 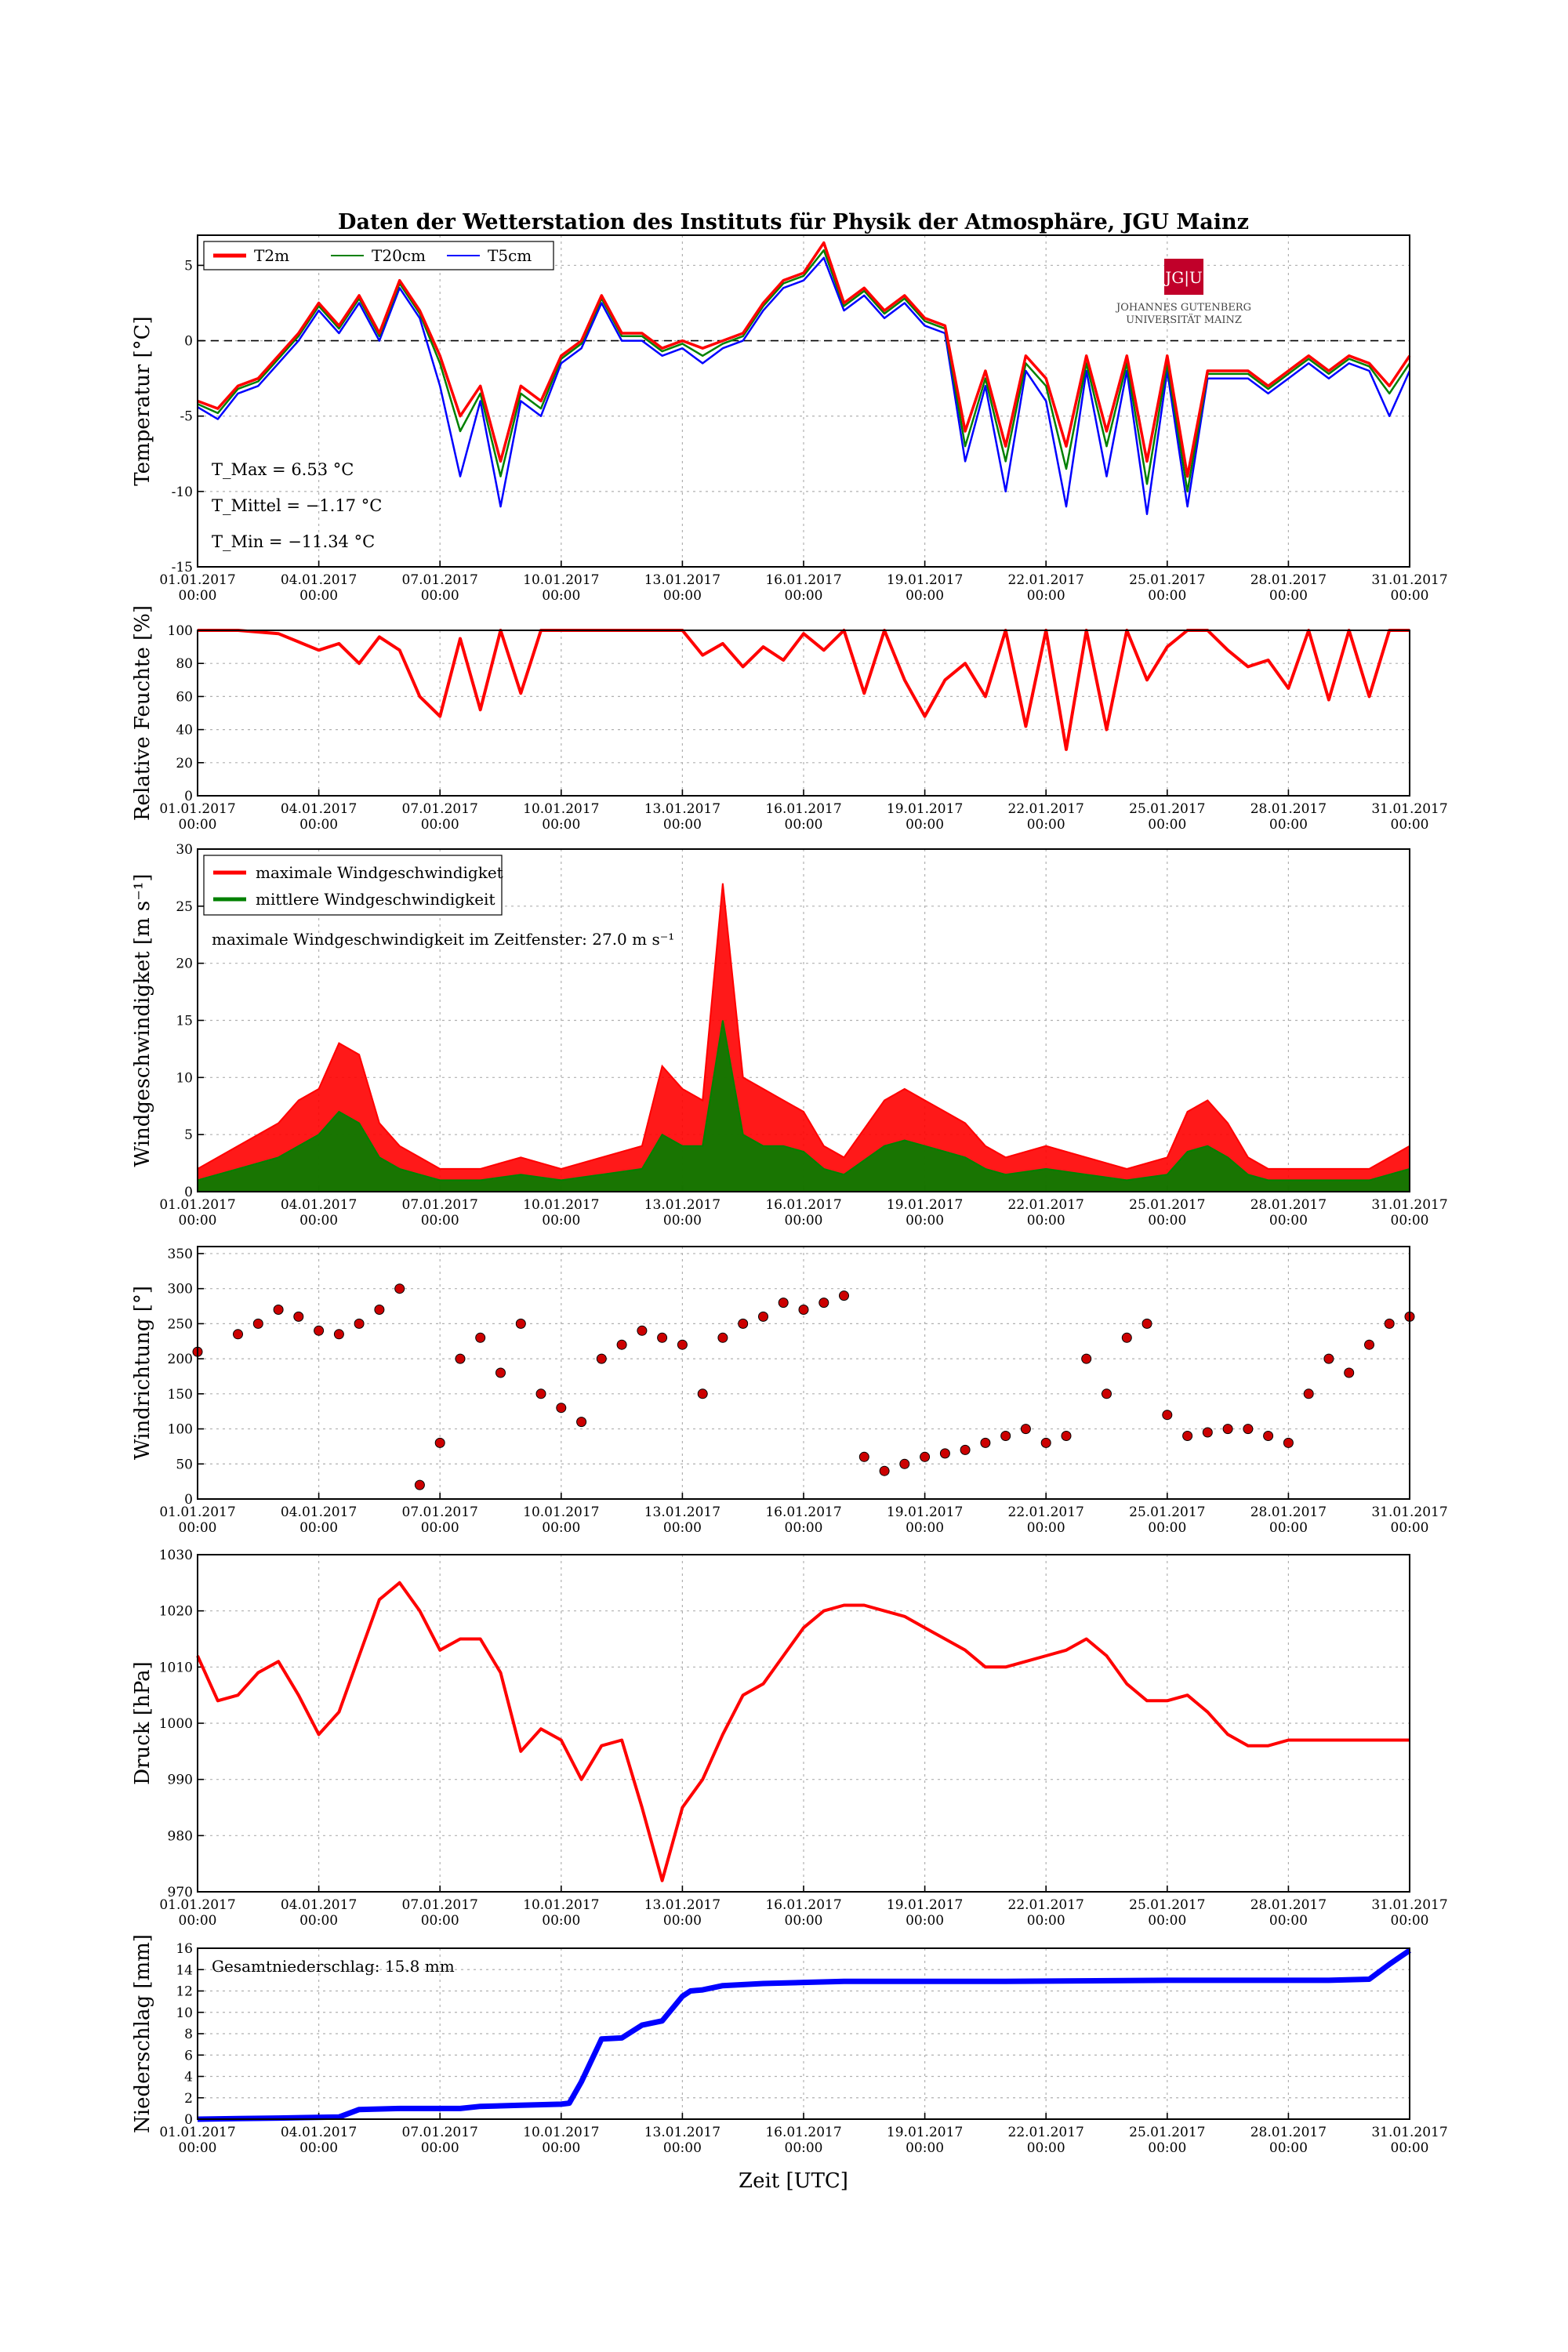 I want to click on y-tick-label: 200, so click(x=180, y=1359).